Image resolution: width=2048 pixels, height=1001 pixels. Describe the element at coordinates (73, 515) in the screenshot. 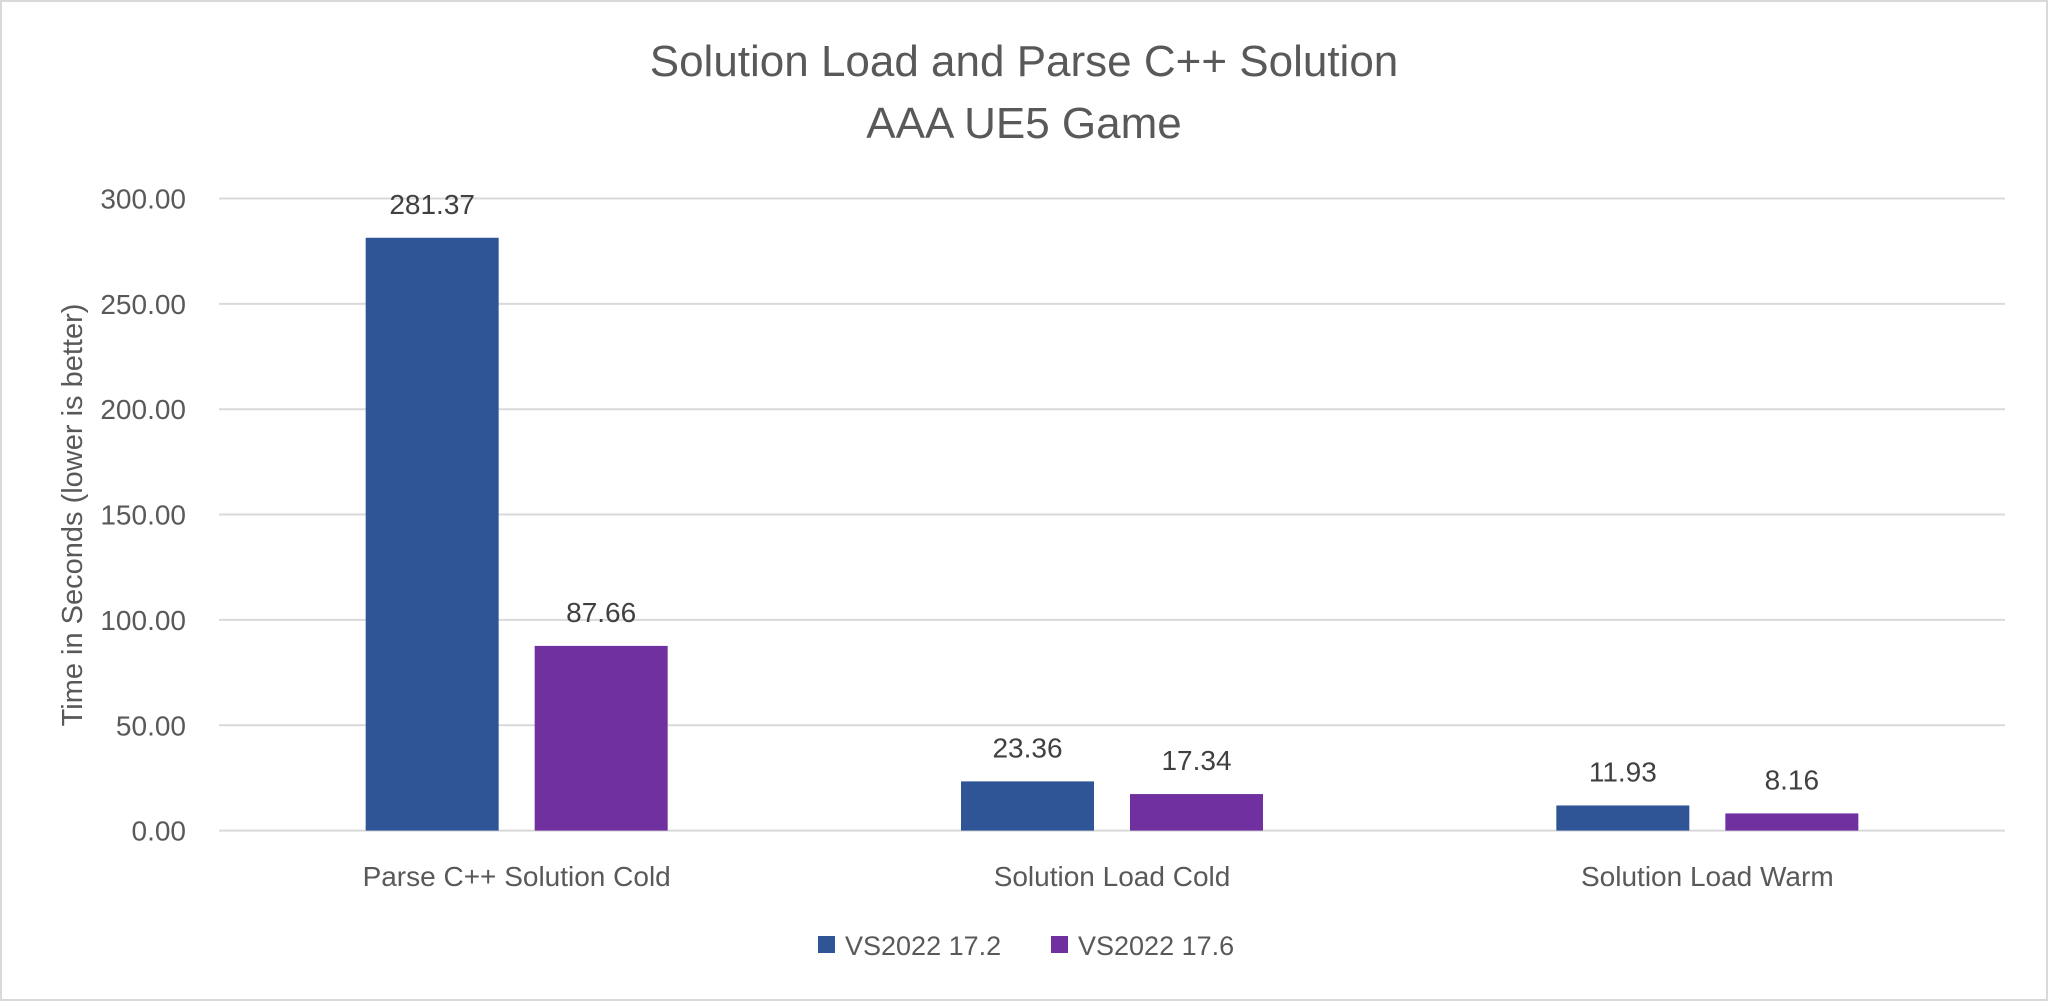

I see `y-axis-title: Time in Seconds (lower is better)` at that location.